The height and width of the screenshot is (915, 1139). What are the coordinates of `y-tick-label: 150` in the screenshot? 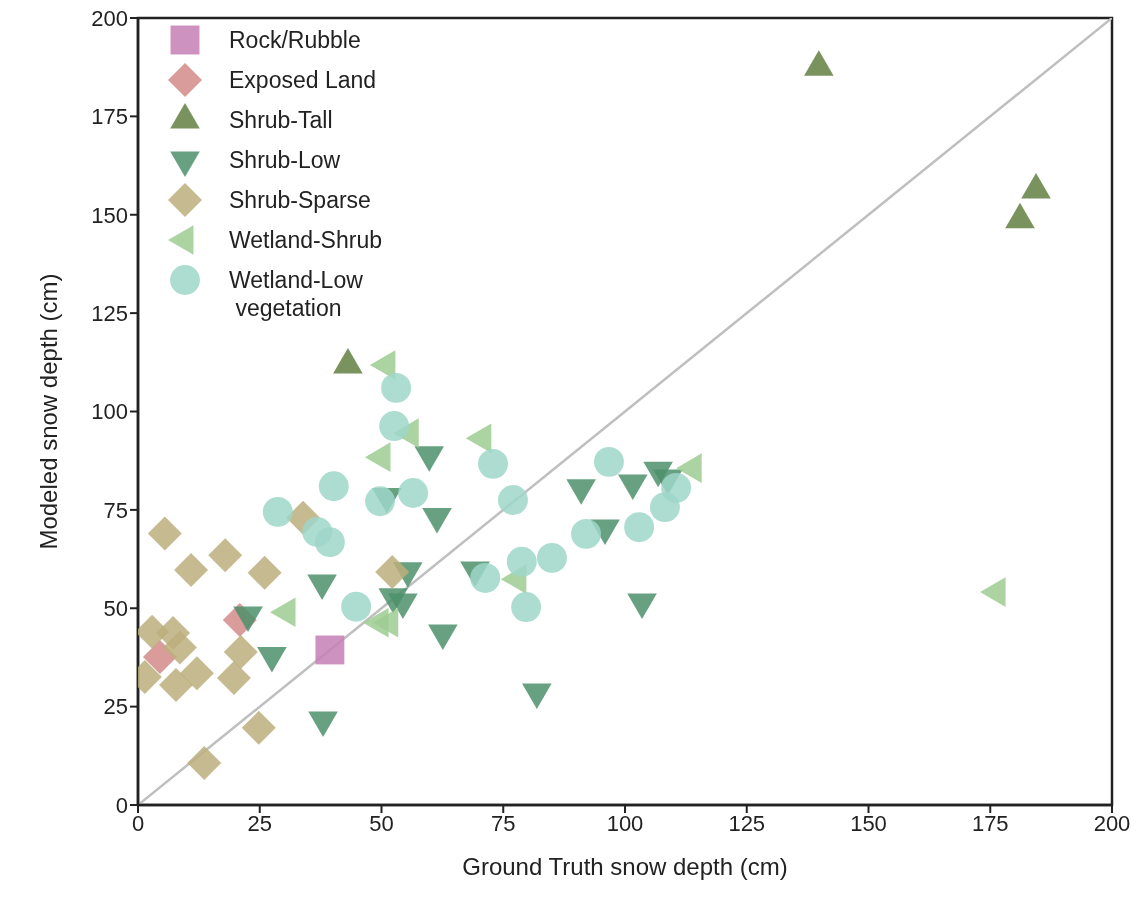 It's located at (109, 215).